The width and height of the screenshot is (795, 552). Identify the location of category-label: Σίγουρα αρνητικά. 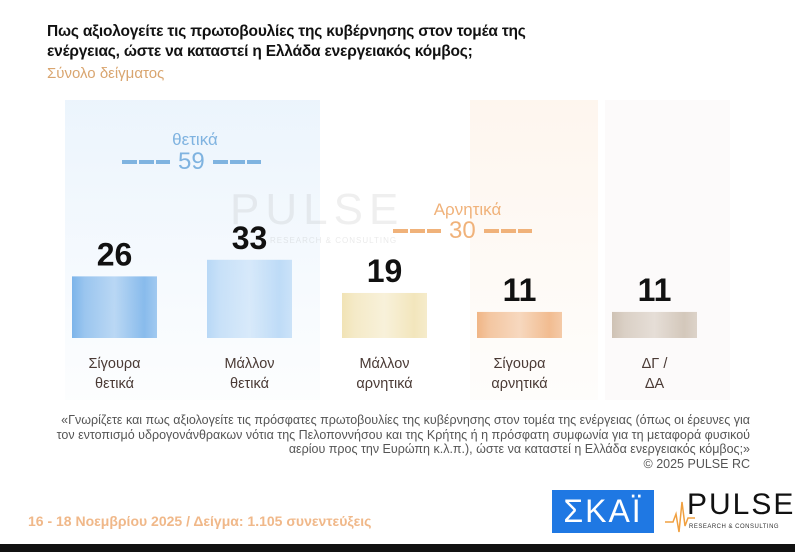
(520, 374).